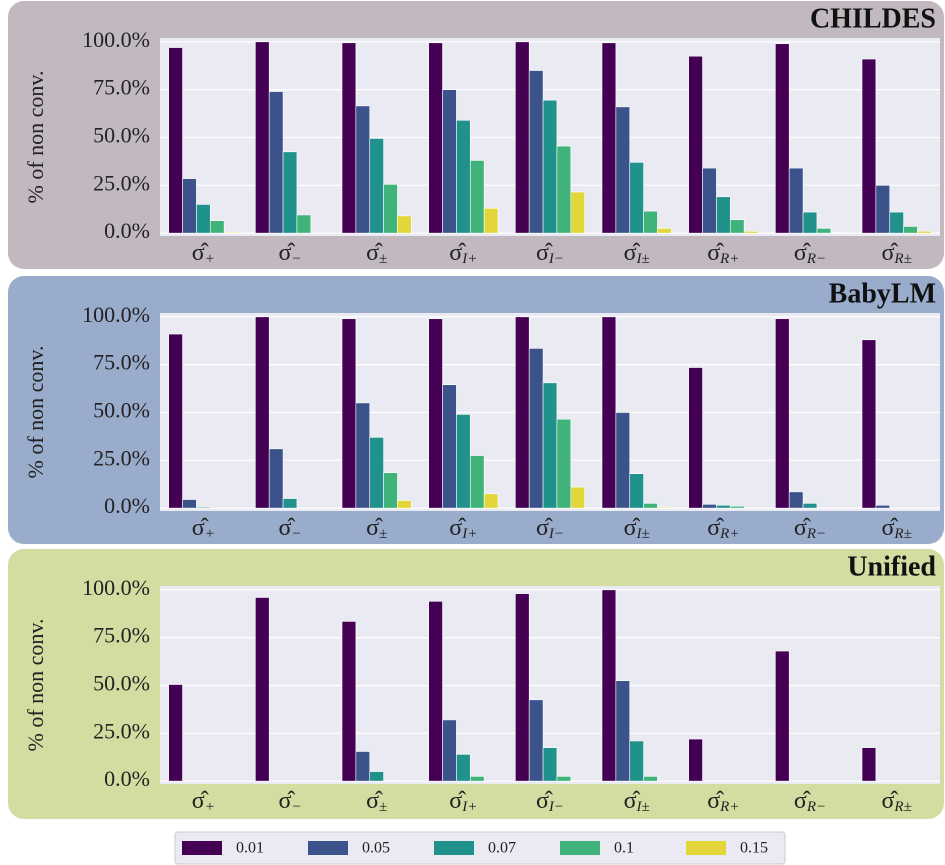 The height and width of the screenshot is (865, 945). I want to click on legend-label: 0.1, so click(624, 848).